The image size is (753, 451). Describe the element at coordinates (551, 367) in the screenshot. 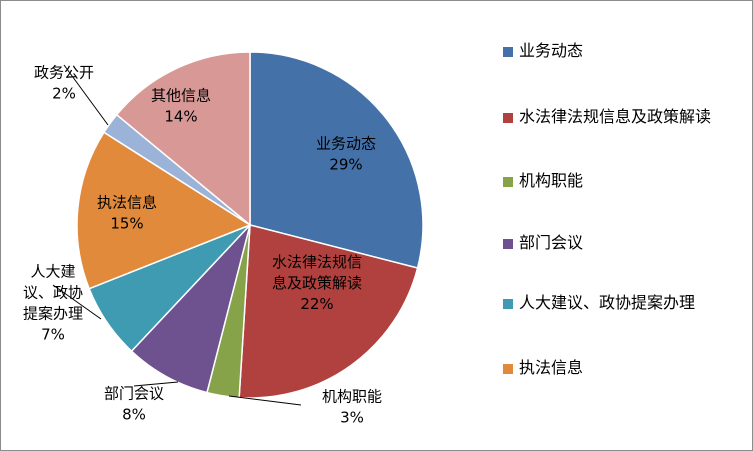

I see `legend-label: 执法信息` at that location.